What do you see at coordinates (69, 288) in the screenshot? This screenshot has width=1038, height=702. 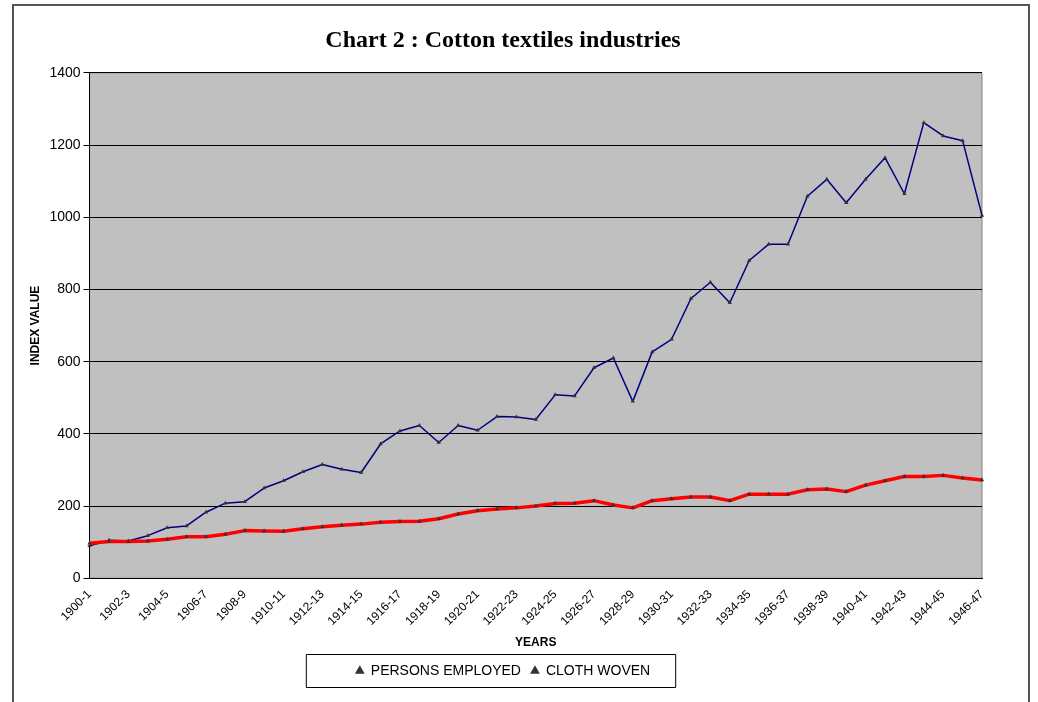 I see `y-tick-label: 800` at bounding box center [69, 288].